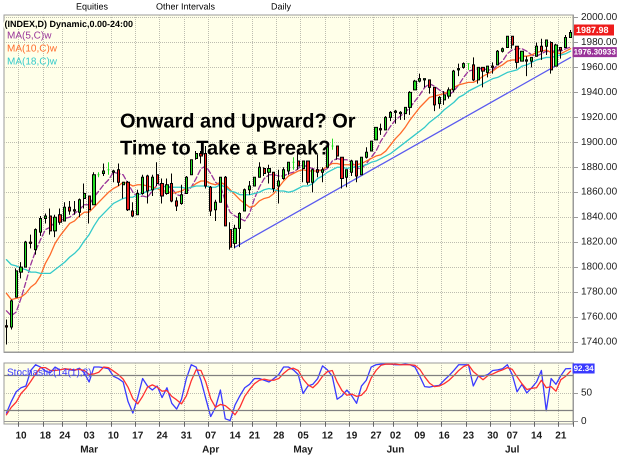 The image size is (625, 460). Describe the element at coordinates (303, 443) in the screenshot. I see `x-tick-label: 05 May` at that location.